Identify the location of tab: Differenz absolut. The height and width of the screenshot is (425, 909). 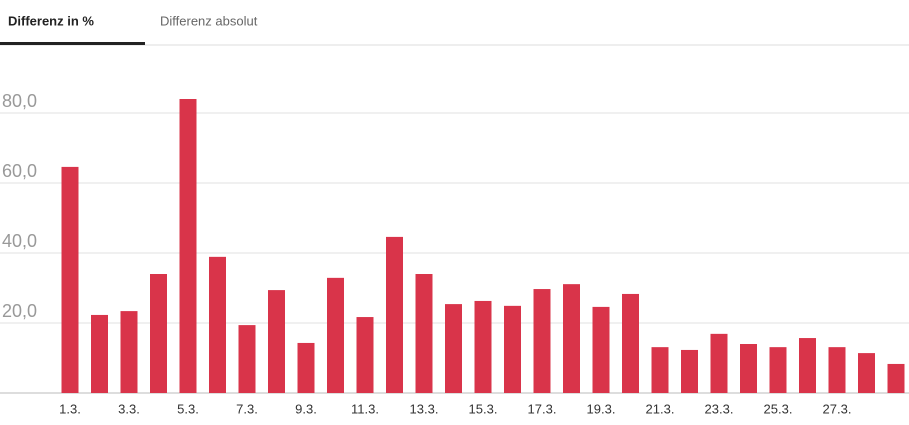
(209, 20).